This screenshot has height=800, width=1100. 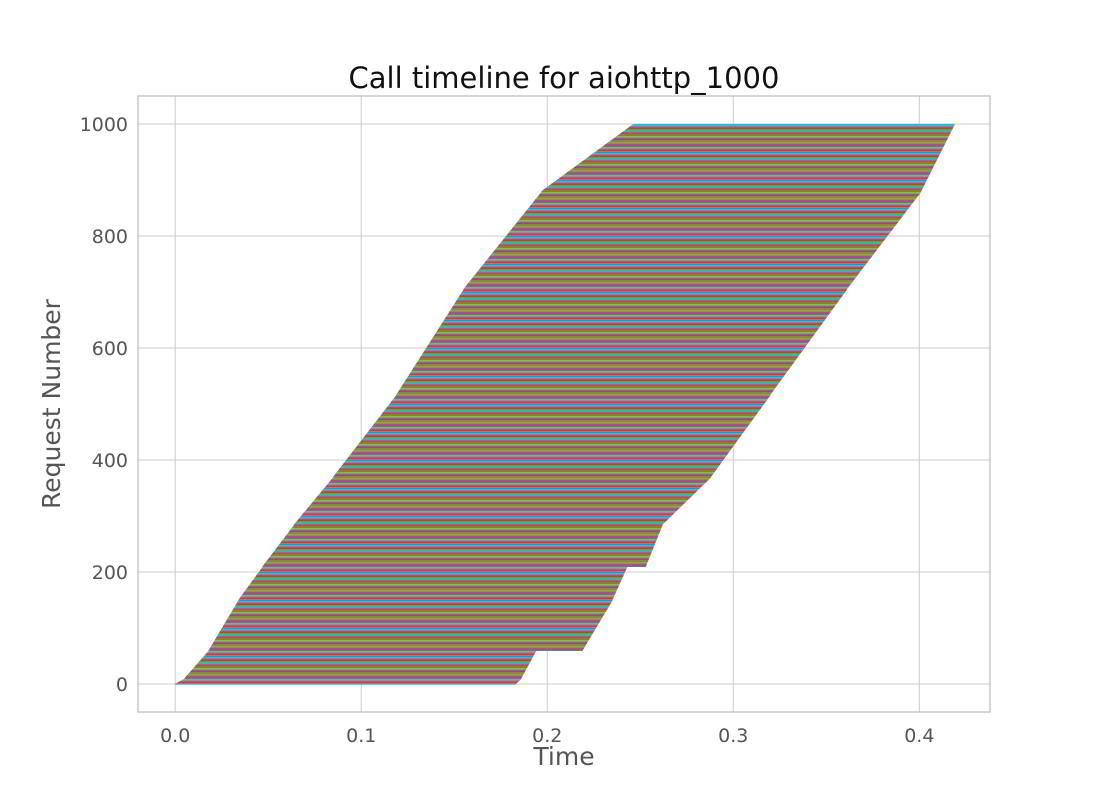 What do you see at coordinates (547, 736) in the screenshot?
I see `x-tick-label: 0.2` at bounding box center [547, 736].